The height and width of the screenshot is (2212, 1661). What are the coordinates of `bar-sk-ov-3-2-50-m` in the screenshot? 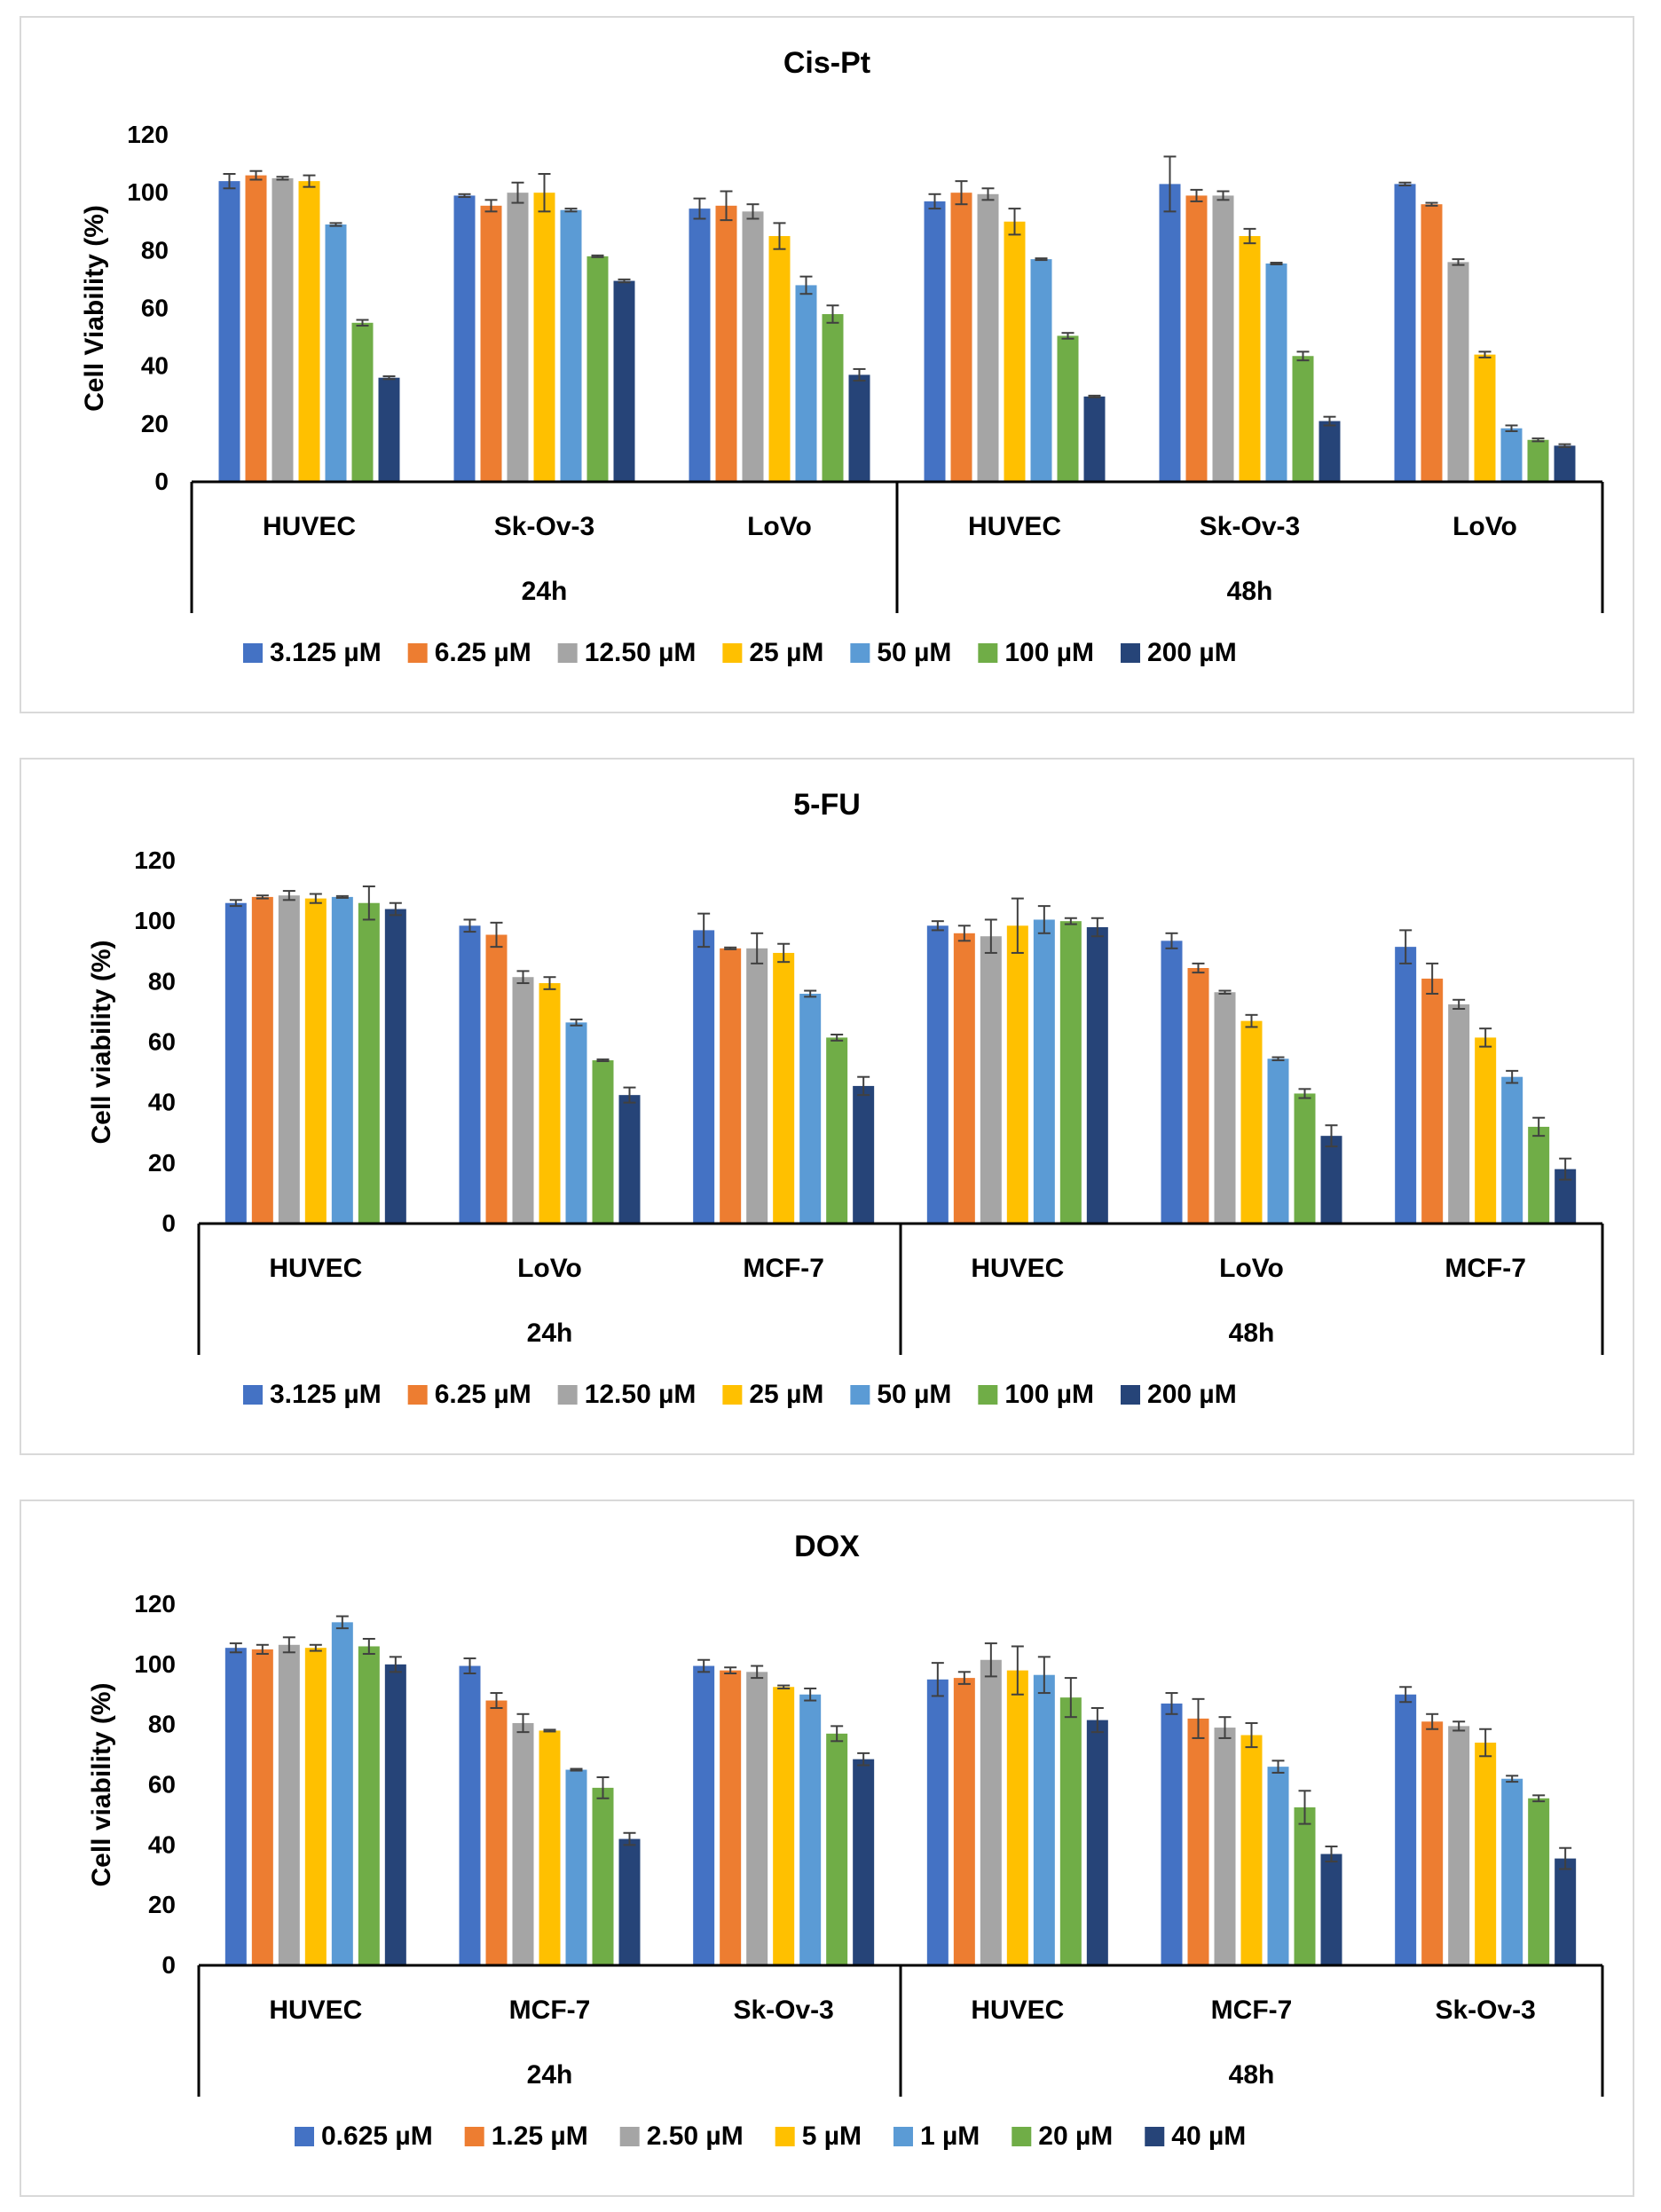 It's located at (1459, 1846).